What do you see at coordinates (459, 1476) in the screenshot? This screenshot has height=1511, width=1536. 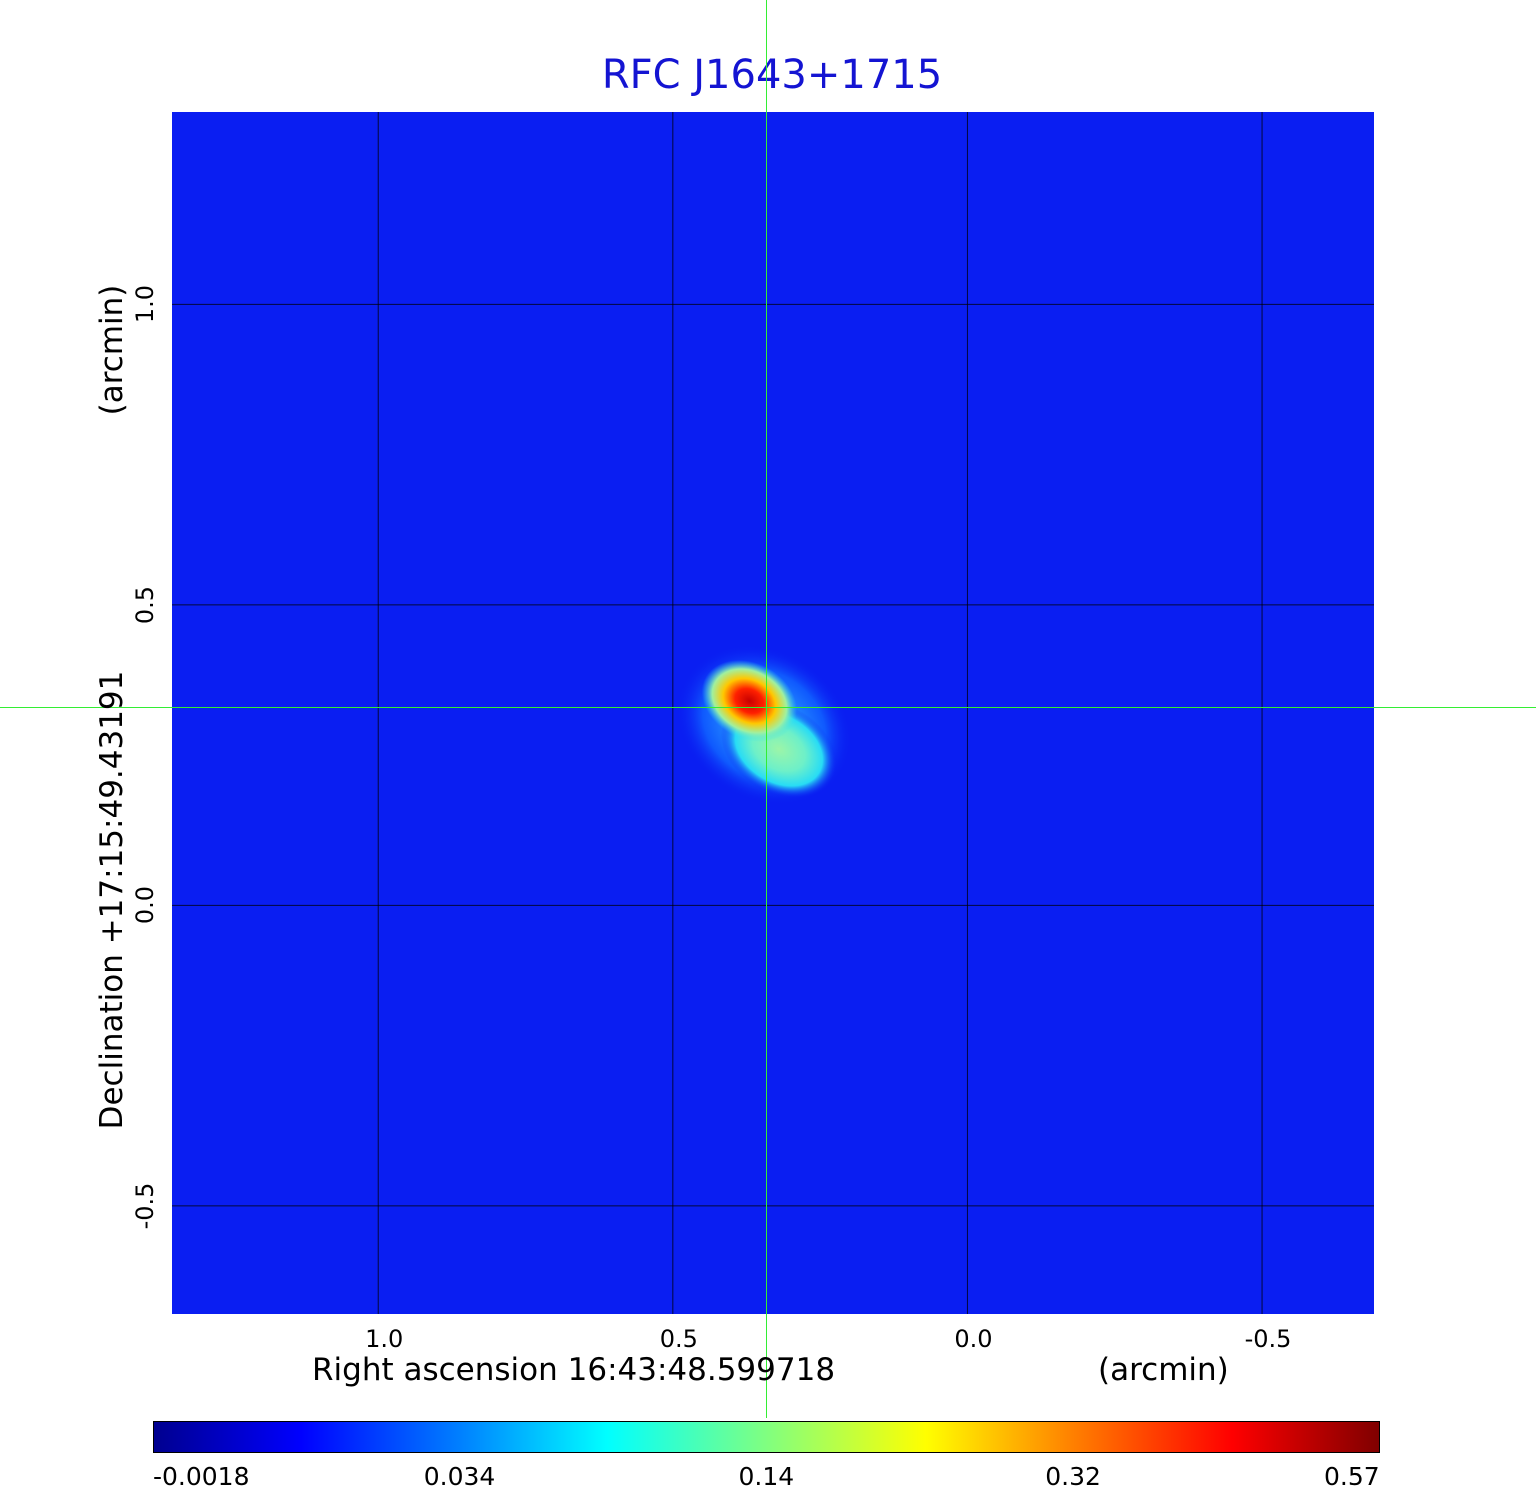 I see `colorbar-tick-label-1: 0.034` at bounding box center [459, 1476].